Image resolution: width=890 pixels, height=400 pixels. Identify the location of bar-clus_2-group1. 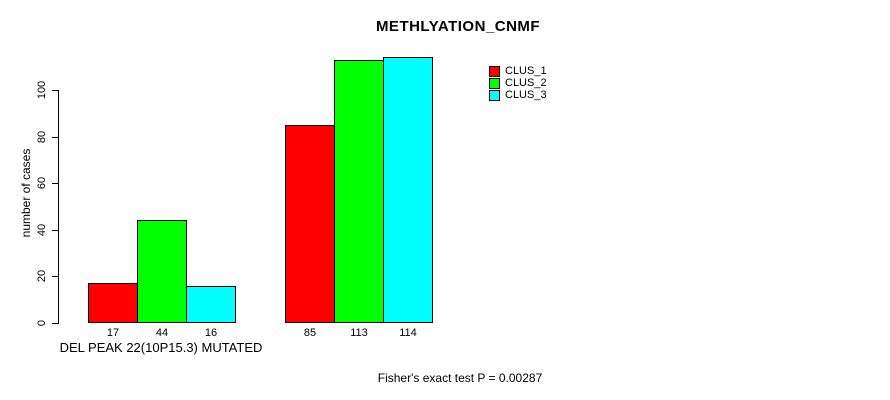
(162, 271).